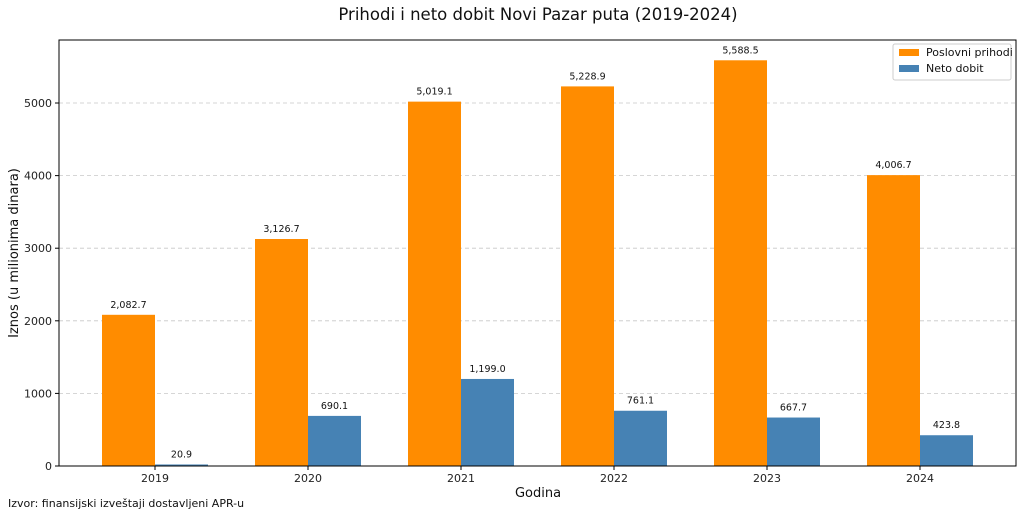 The height and width of the screenshot is (516, 1024). I want to click on y-tick-label: 2000, so click(38, 321).